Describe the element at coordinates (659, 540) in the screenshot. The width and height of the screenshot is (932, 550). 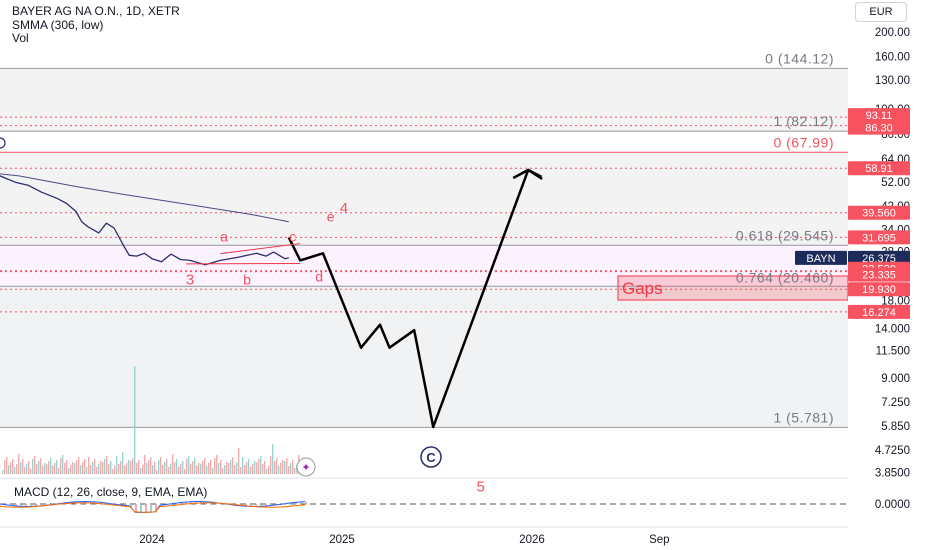
I see `x-tick-label: Sep` at that location.